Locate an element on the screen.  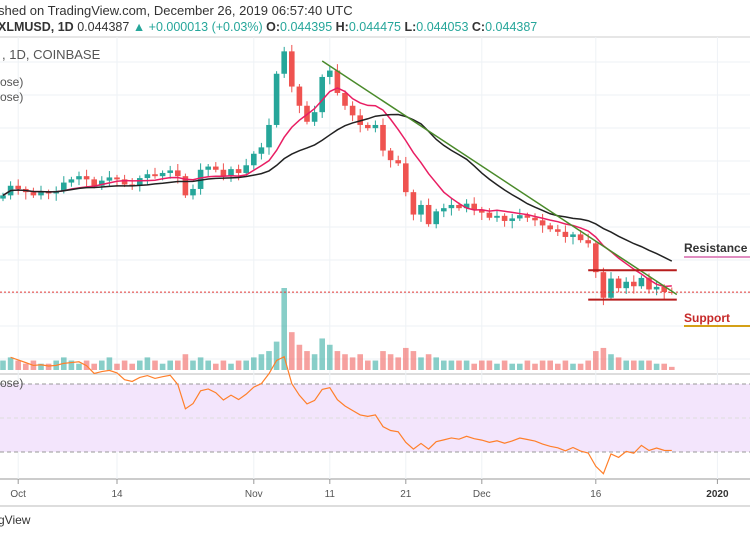
x-tick-label: Nov is located at coordinates (253, 494).